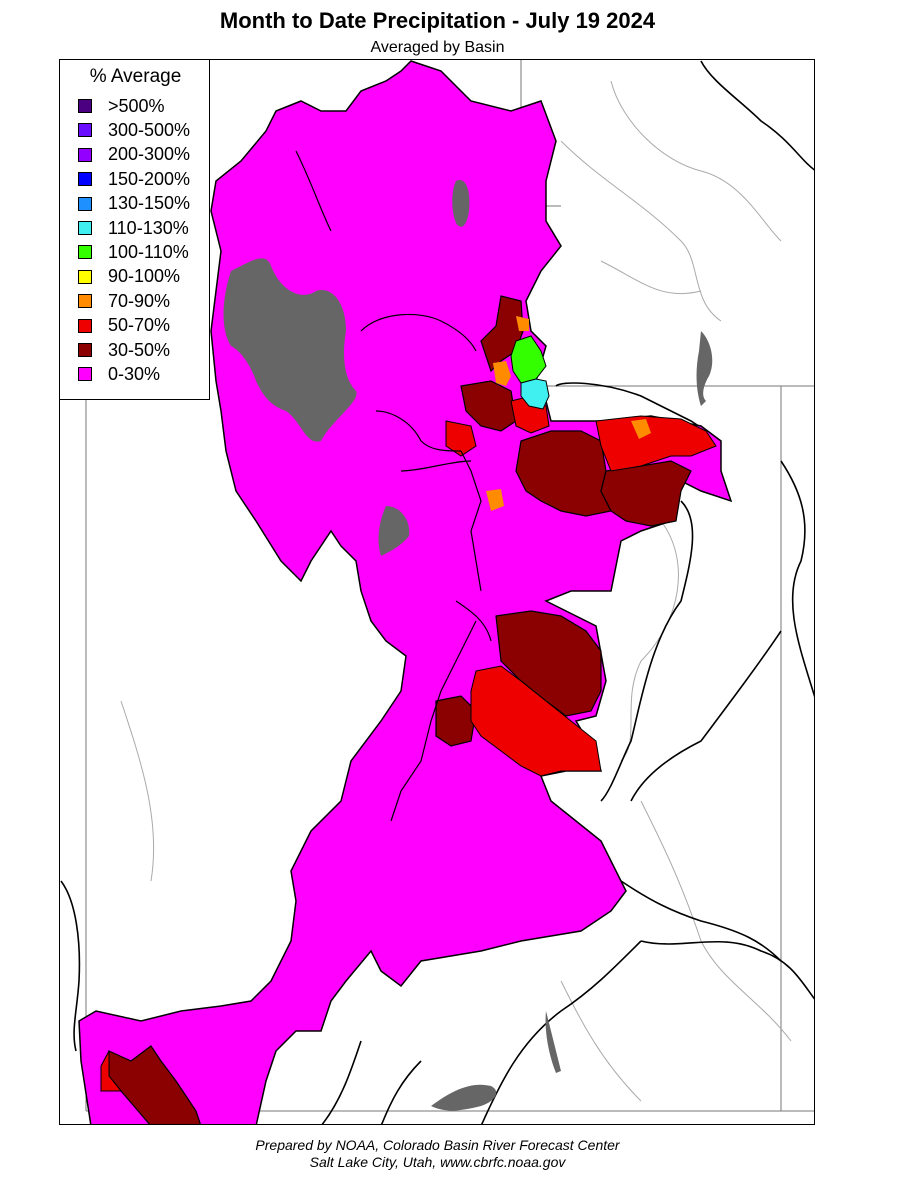 The image size is (900, 1200). I want to click on legend-label: 200-300%, so click(149, 154).